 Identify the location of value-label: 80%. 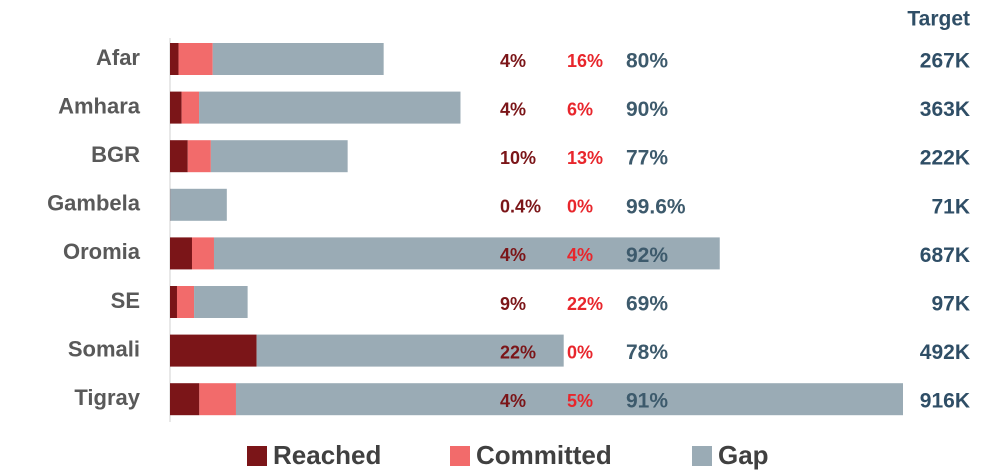
(647, 61).